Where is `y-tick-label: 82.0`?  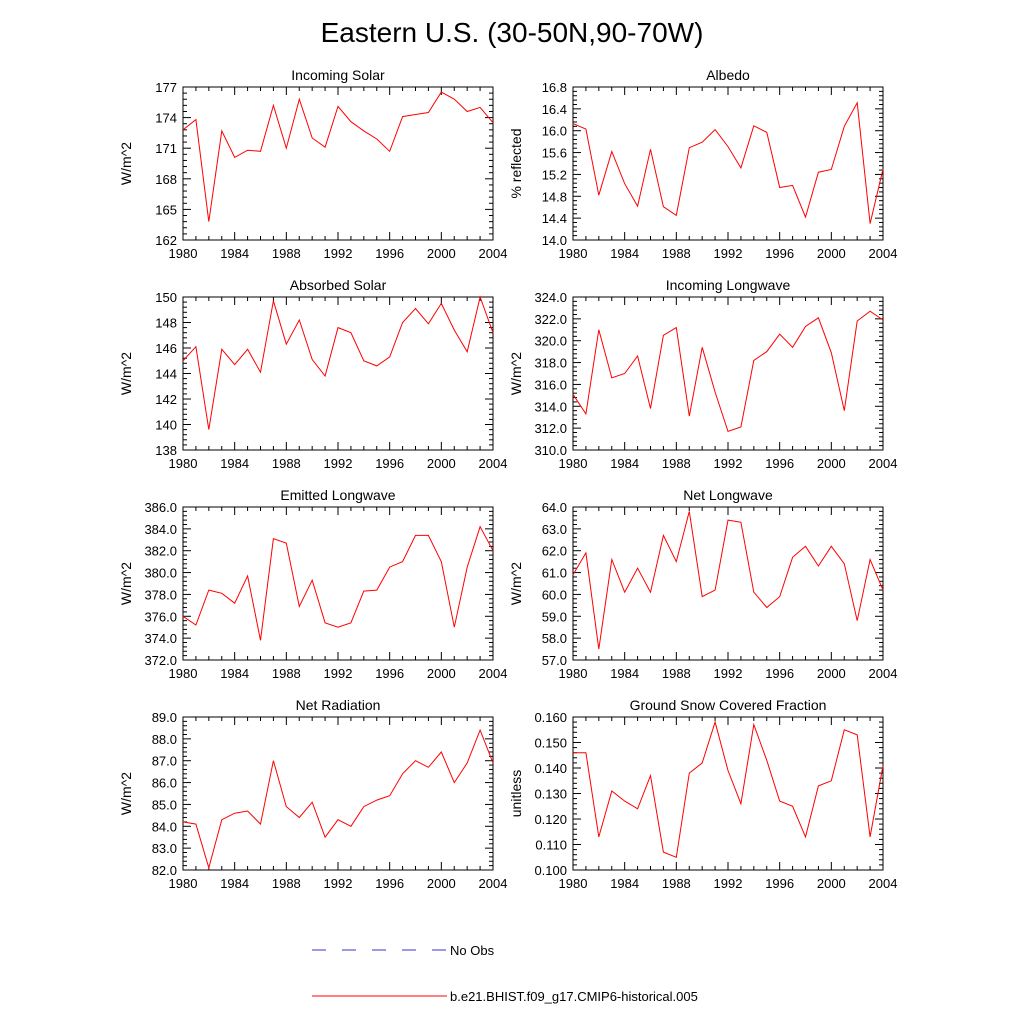
y-tick-label: 82.0 is located at coordinates (164, 870).